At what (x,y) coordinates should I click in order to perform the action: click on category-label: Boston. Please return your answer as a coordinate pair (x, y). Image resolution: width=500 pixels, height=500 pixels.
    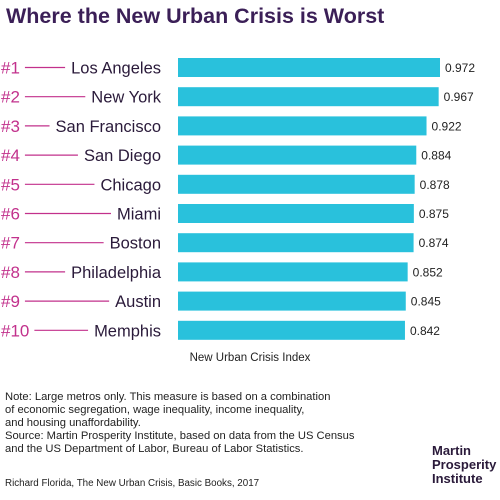
    Looking at the image, I should click on (135, 244).